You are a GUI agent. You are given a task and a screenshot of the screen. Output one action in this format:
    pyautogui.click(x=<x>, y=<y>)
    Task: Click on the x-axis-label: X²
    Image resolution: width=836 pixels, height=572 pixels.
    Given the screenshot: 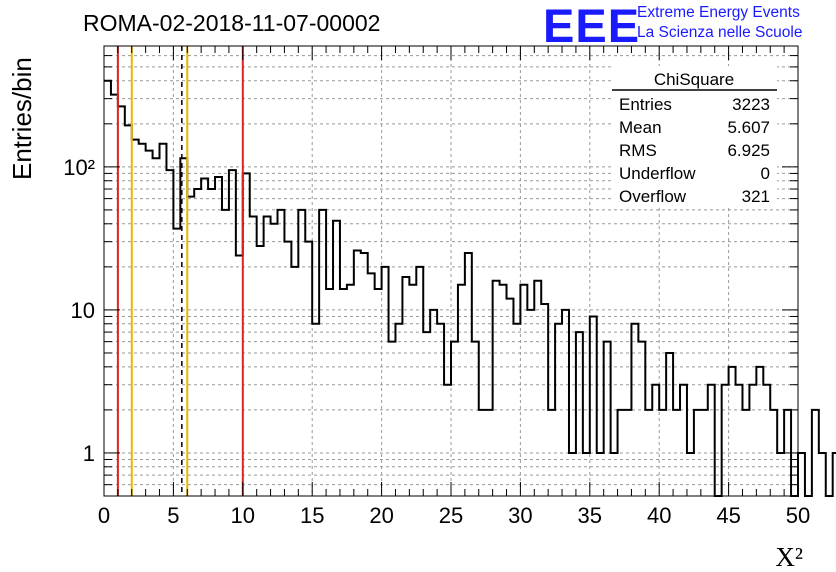 What is the action you would take?
    pyautogui.click(x=789, y=557)
    